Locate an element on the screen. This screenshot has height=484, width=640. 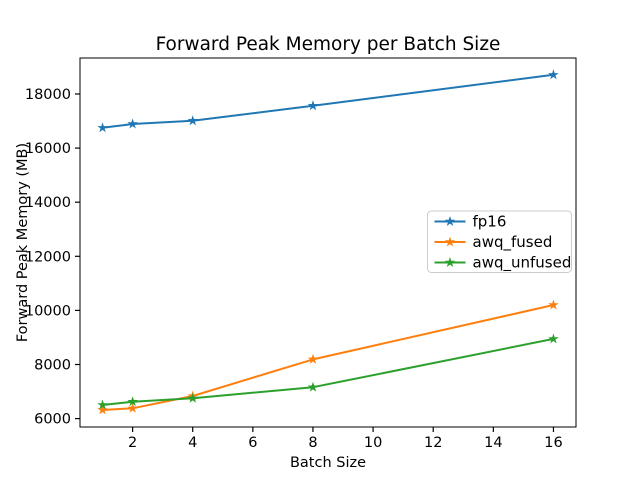
legend-marker-awq_fused is located at coordinates (450, 241).